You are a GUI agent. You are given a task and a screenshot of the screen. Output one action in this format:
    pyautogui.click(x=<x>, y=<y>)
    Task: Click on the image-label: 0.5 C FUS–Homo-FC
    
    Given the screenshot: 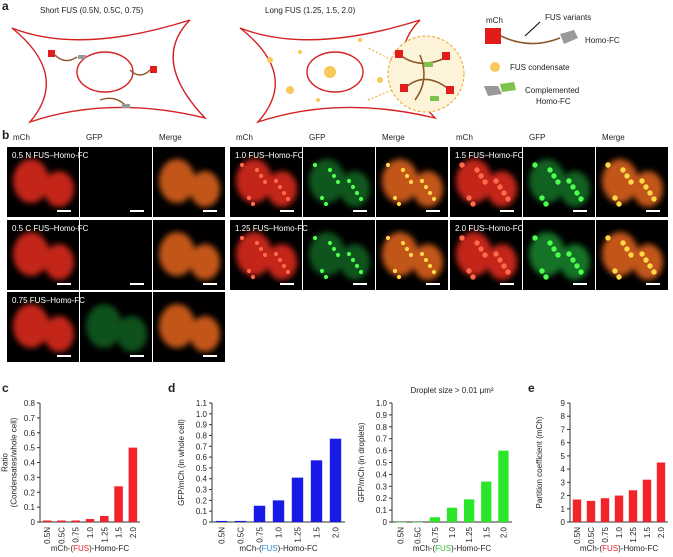 What is the action you would take?
    pyautogui.click(x=50, y=228)
    